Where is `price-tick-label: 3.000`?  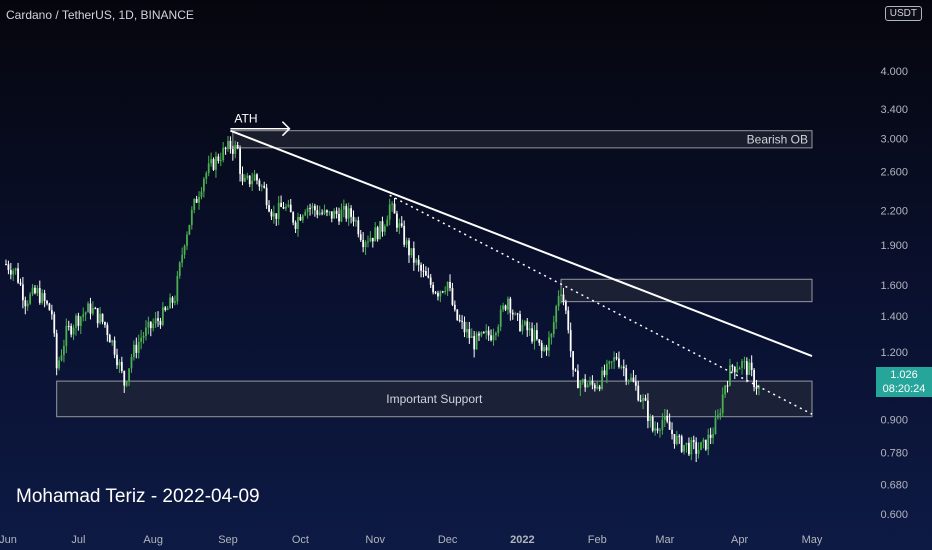
price-tick-label: 3.000 is located at coordinates (894, 139).